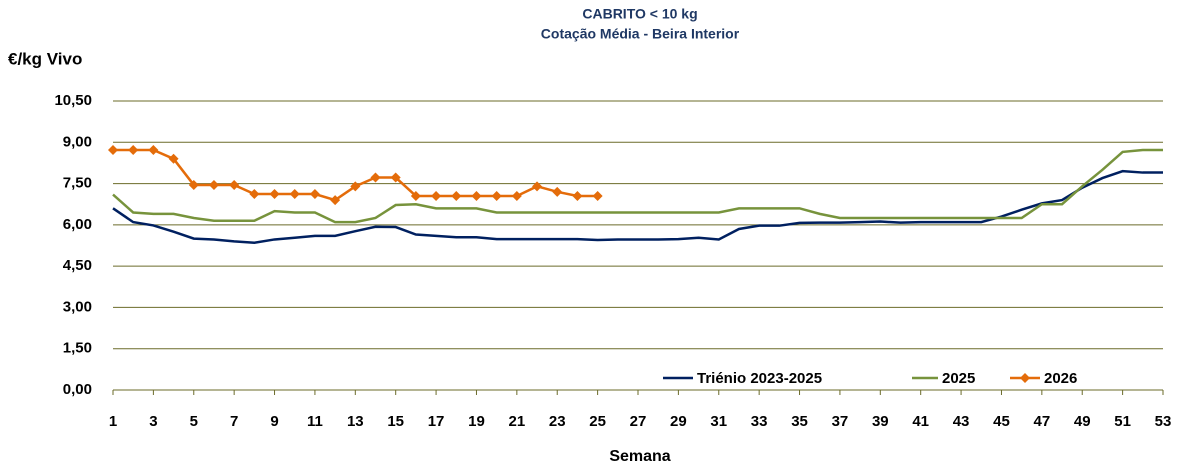  I want to click on x-axis-label: Semana, so click(639, 456).